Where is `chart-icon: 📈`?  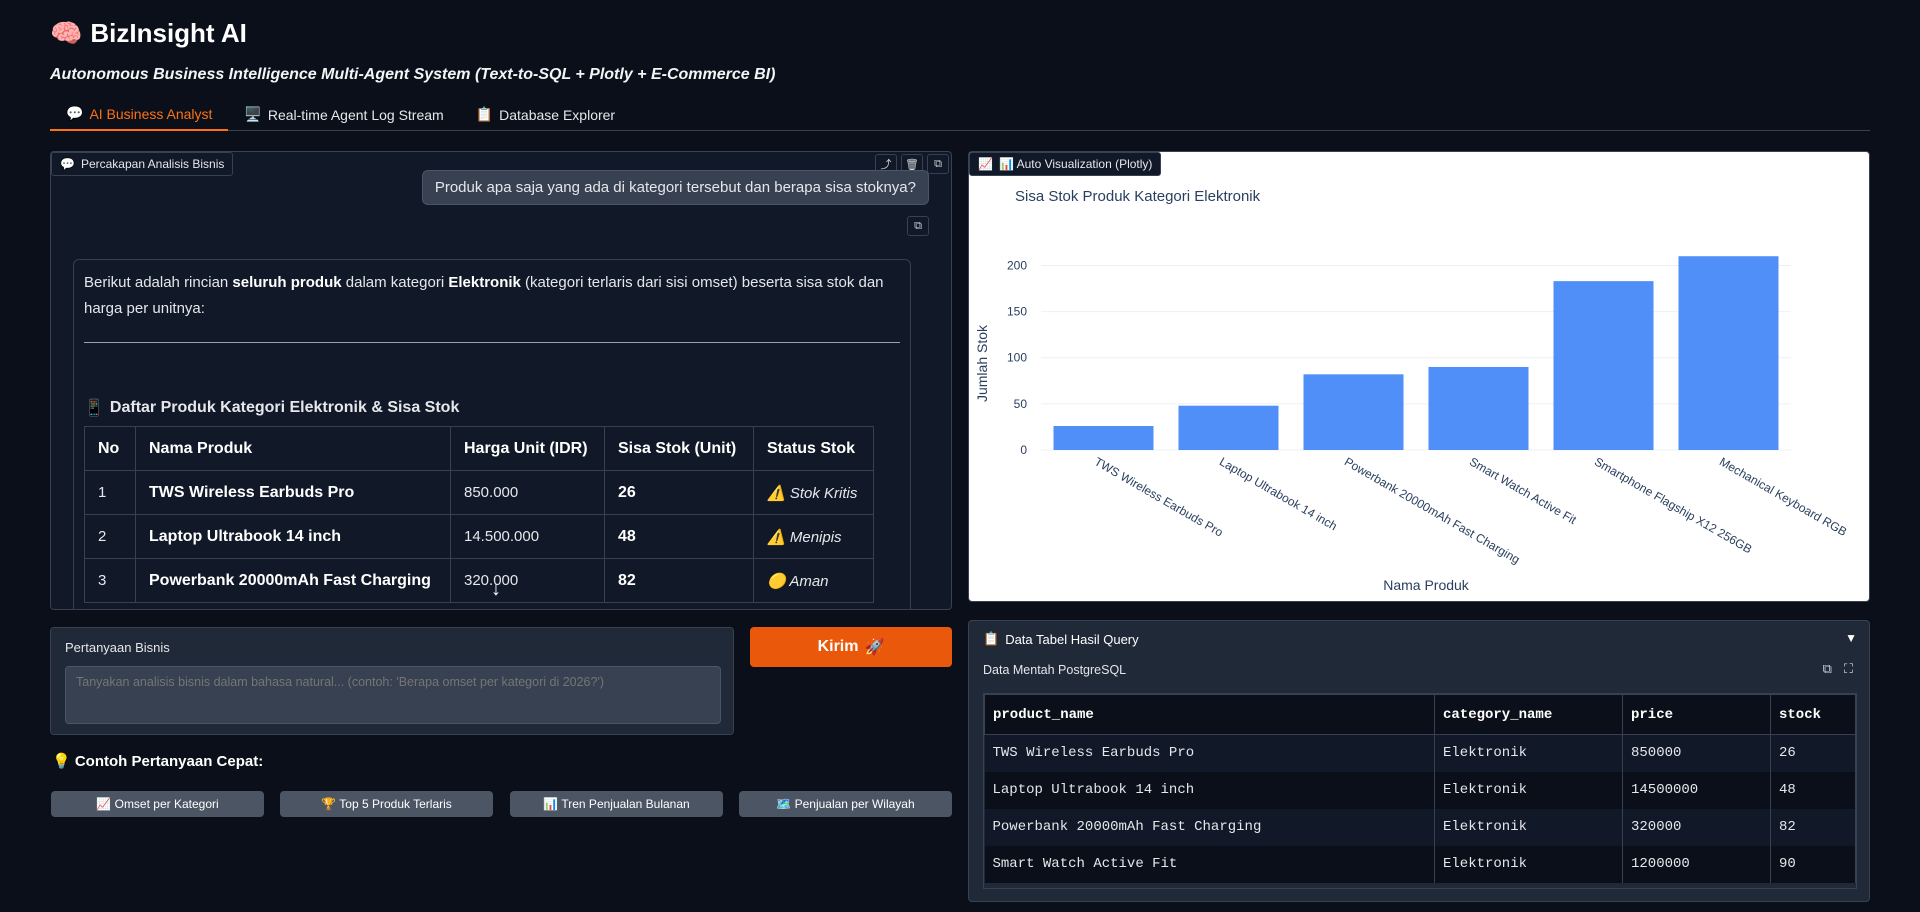
chart-icon: 📈 is located at coordinates (985, 164).